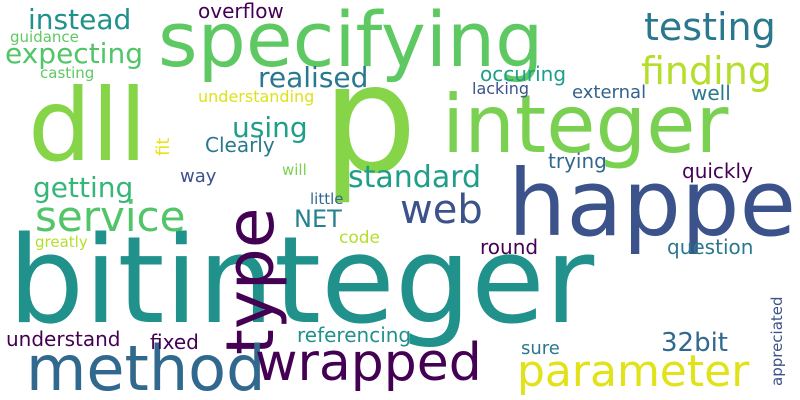 Image resolution: width=800 pixels, height=400 pixels. Describe the element at coordinates (354, 335) in the screenshot. I see `word-referencing: referencing` at that location.